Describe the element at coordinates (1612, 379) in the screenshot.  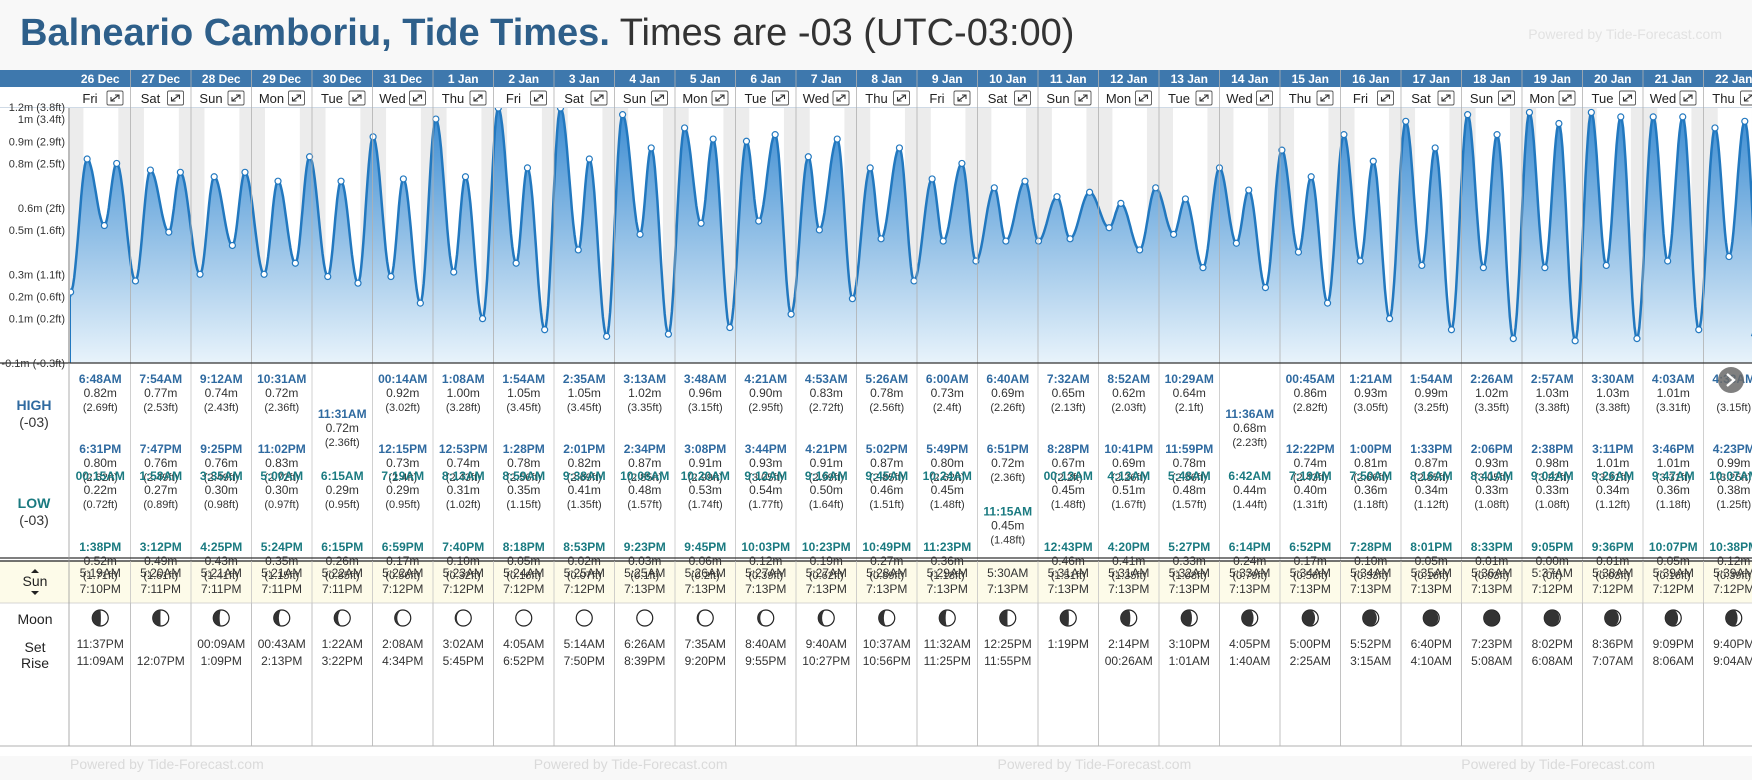
I see `high-tide-time: 3:30AM` at that location.